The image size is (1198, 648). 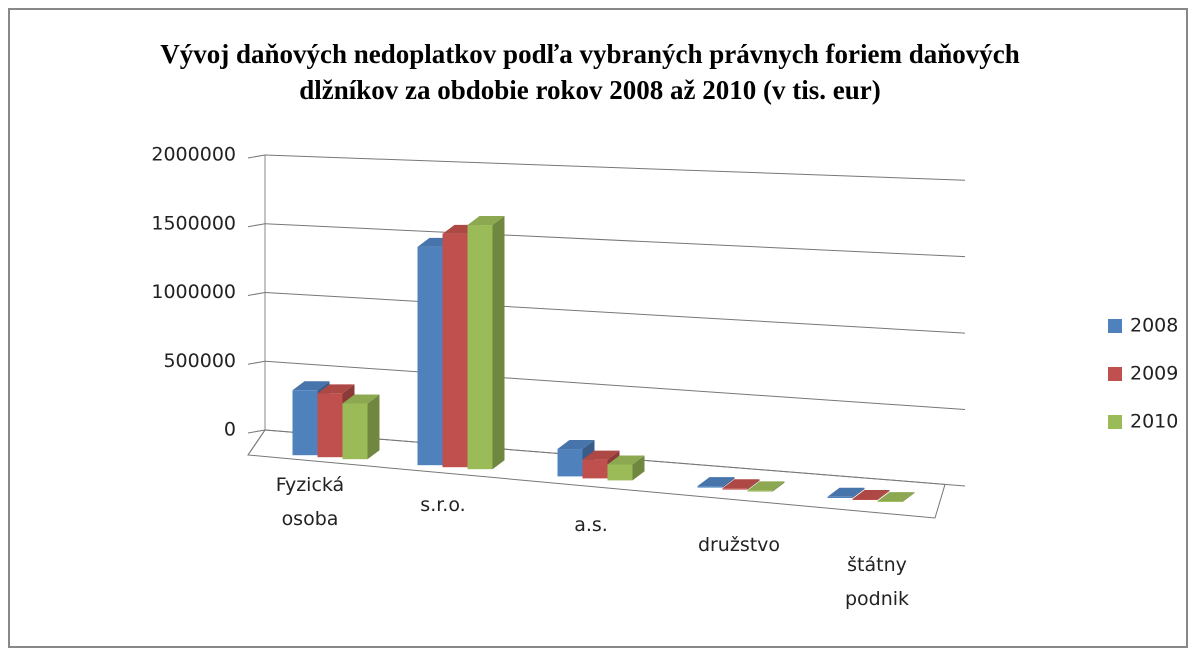 What do you see at coordinates (1154, 326) in the screenshot?
I see `legend-label: 2008` at bounding box center [1154, 326].